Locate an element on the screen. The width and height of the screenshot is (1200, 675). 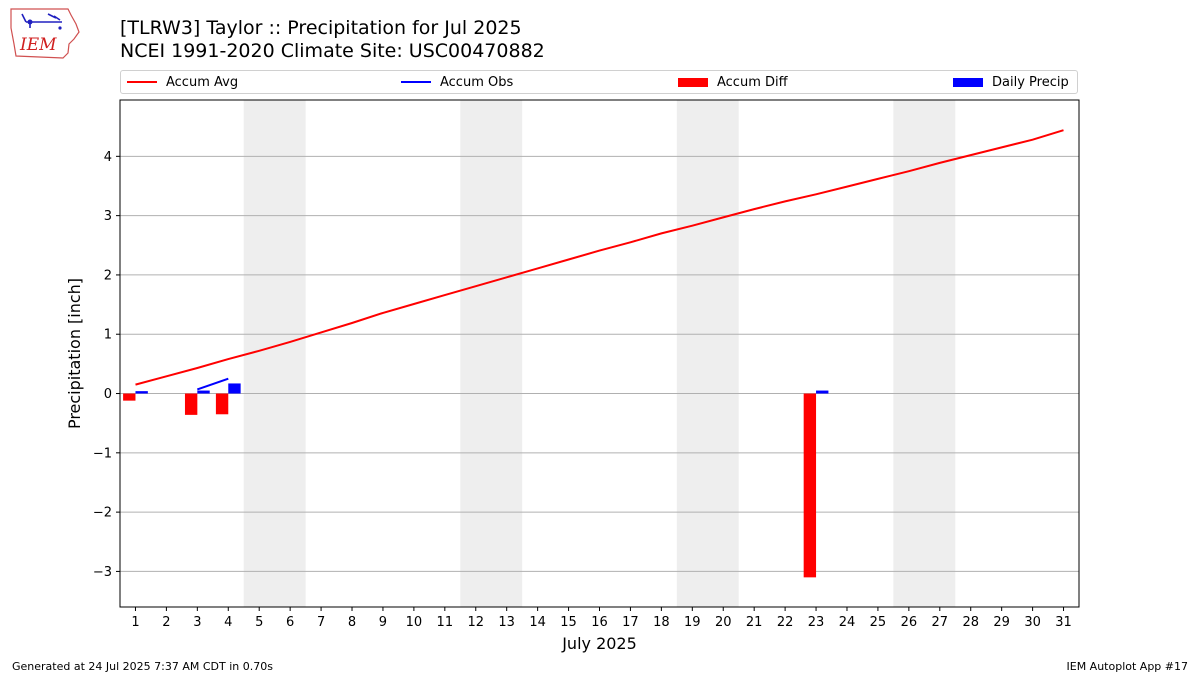
x-tick-label: 20 is located at coordinates (723, 622).